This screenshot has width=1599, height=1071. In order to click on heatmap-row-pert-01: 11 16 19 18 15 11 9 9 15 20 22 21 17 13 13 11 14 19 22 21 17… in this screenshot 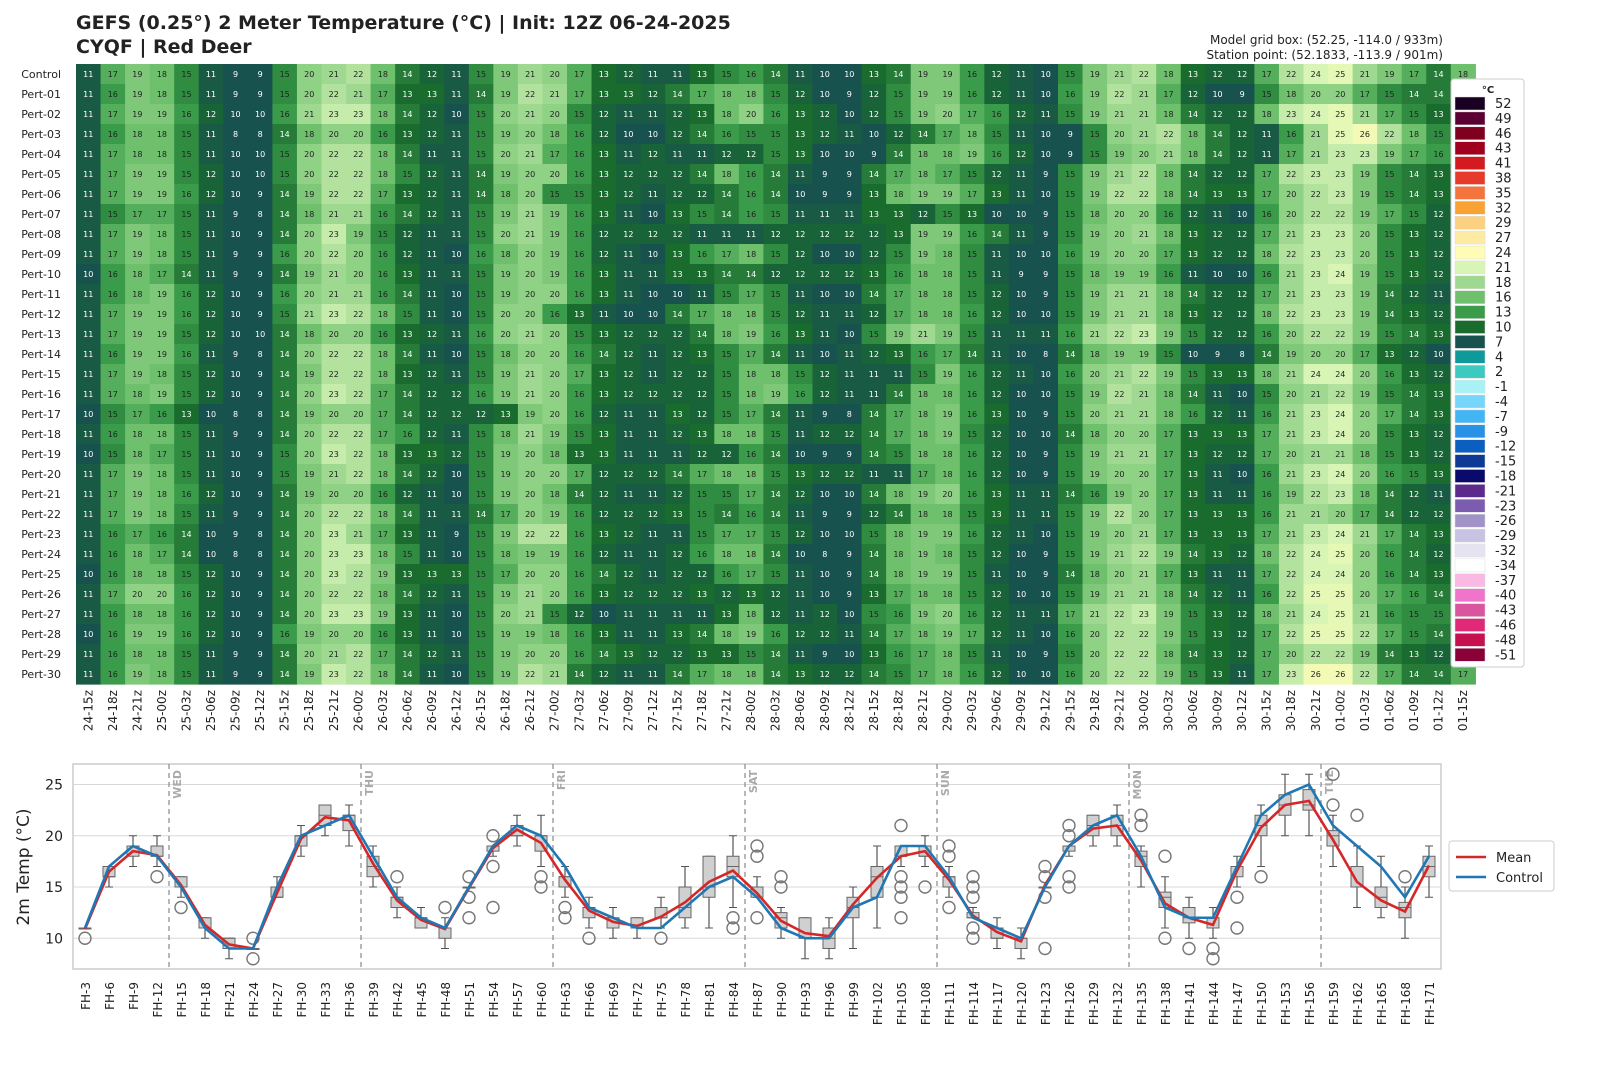, I will do `click(776, 94)`.